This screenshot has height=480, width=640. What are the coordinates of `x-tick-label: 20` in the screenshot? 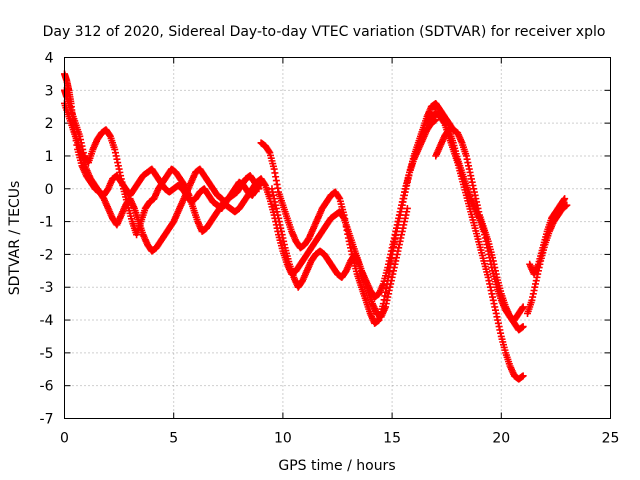 It's located at (501, 439).